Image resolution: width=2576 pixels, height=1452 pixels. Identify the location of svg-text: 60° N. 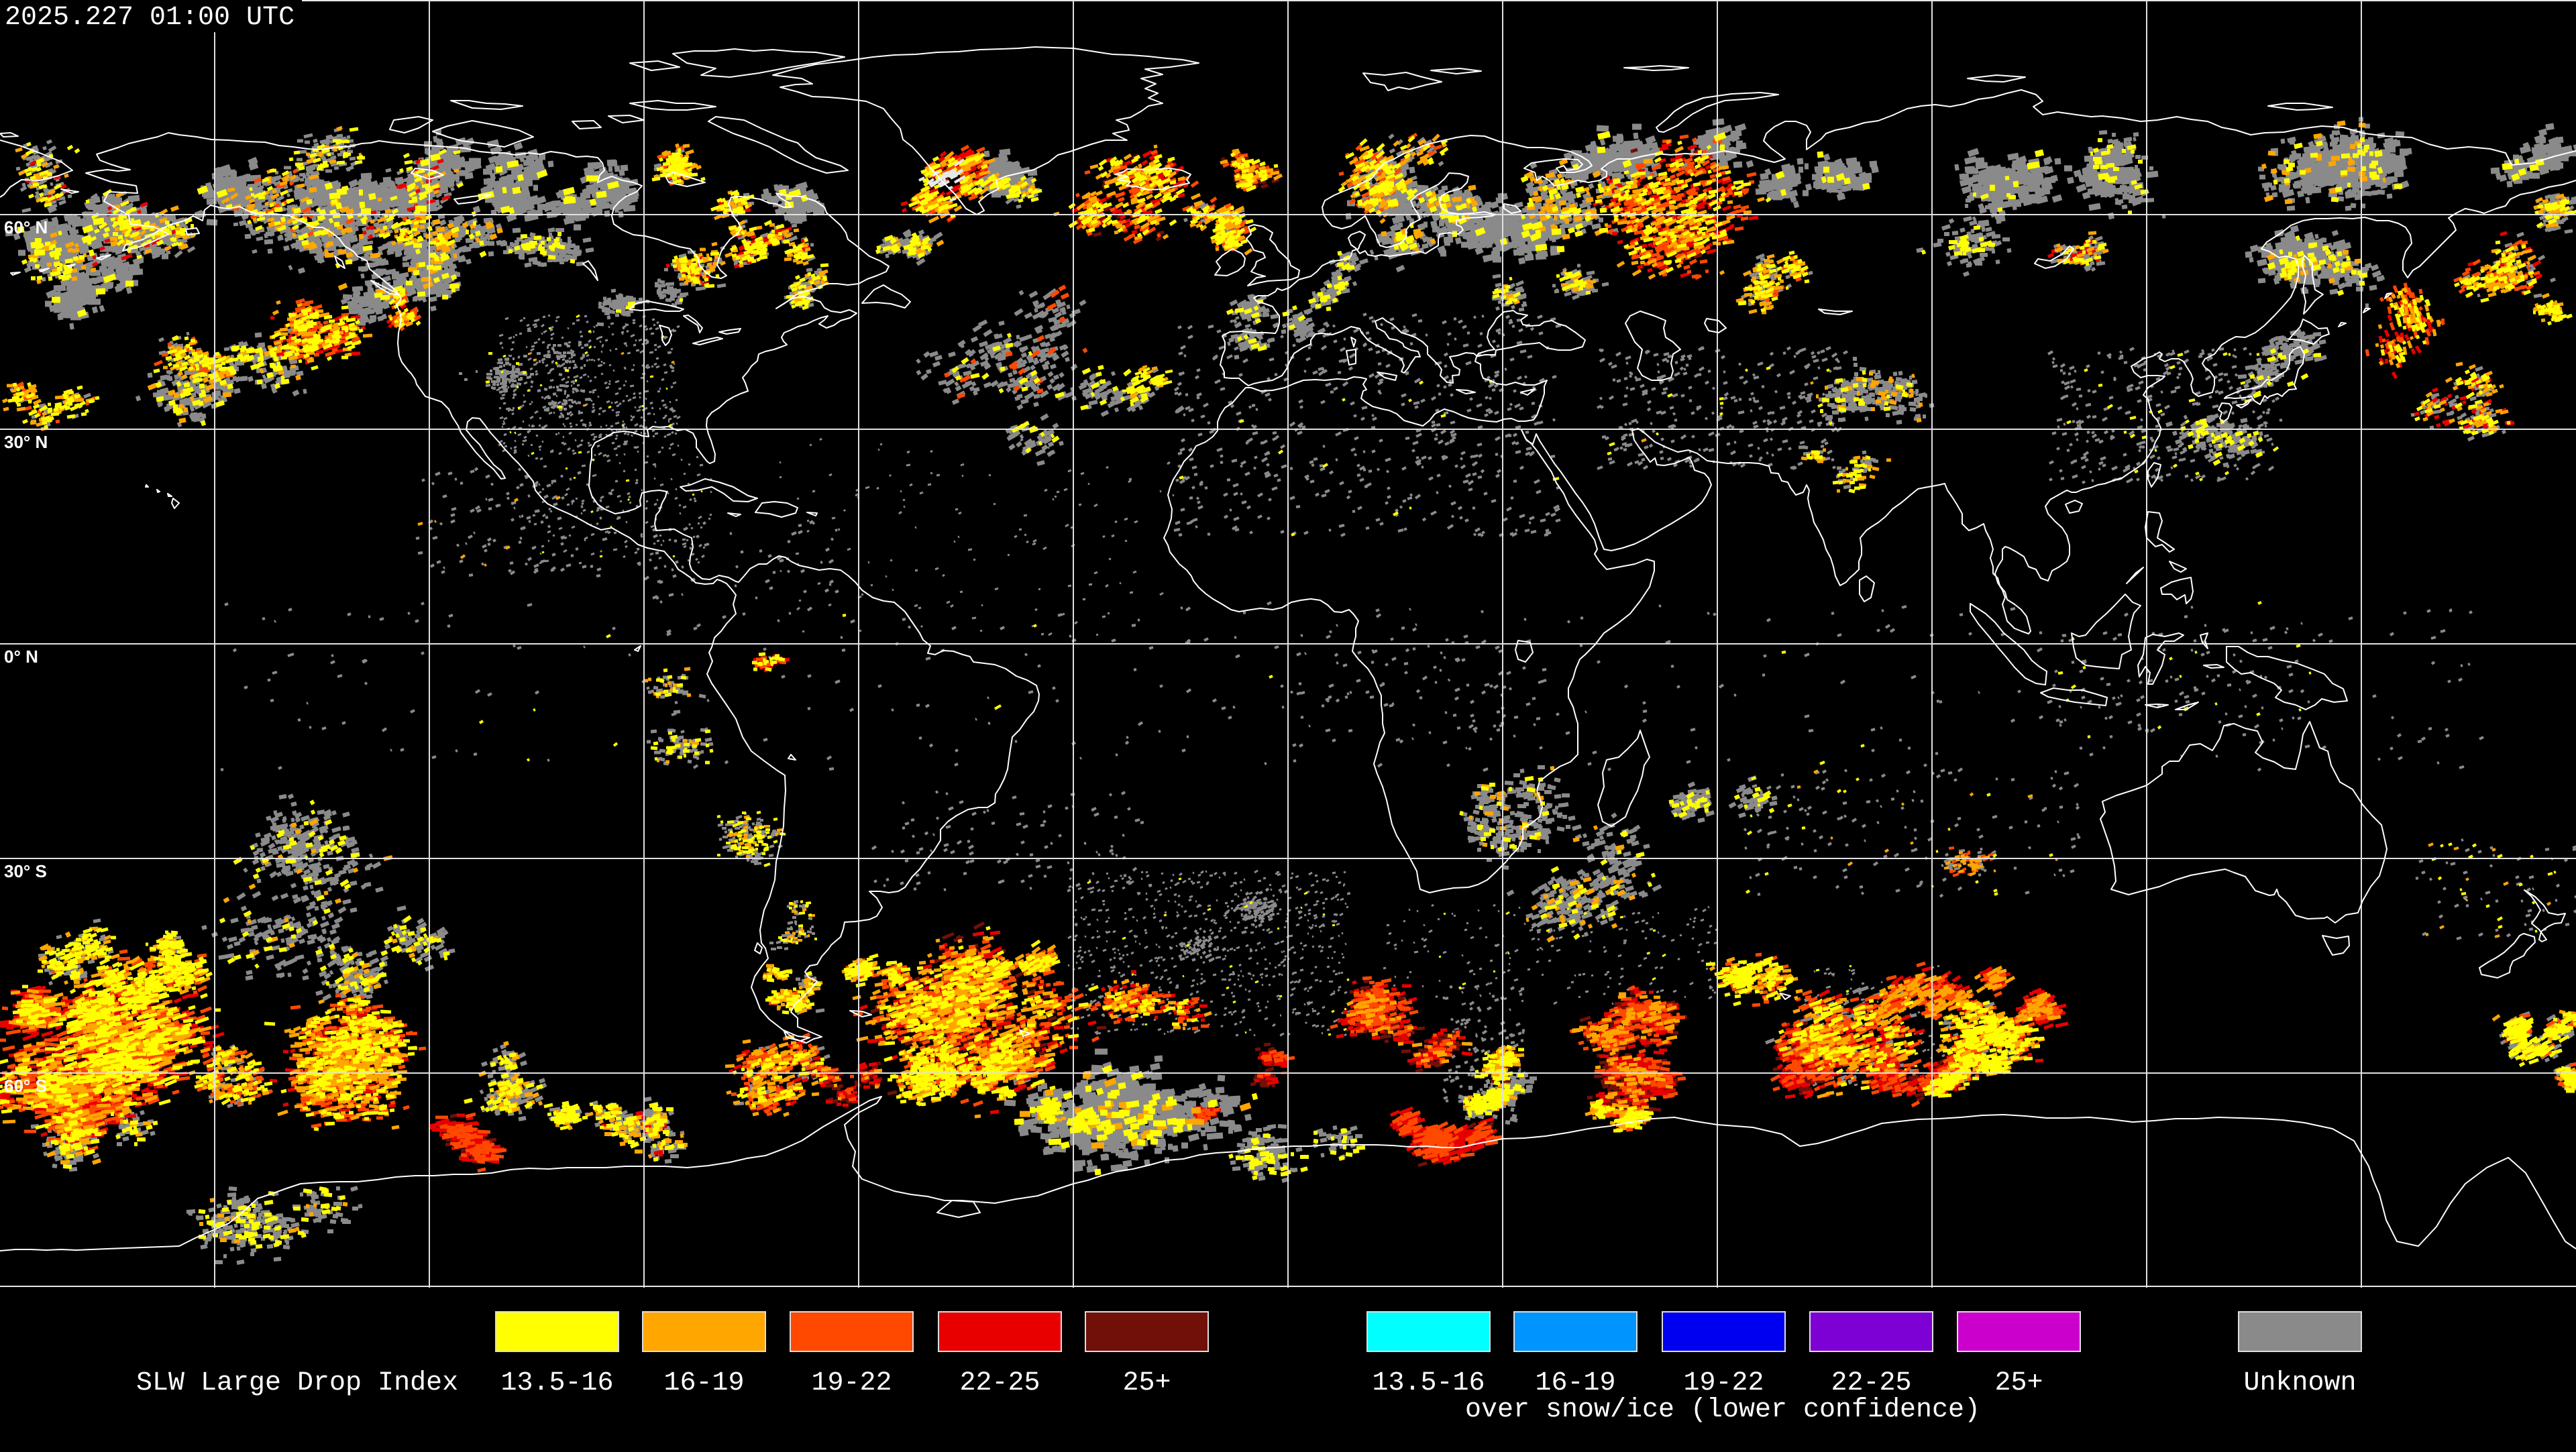
(26, 227).